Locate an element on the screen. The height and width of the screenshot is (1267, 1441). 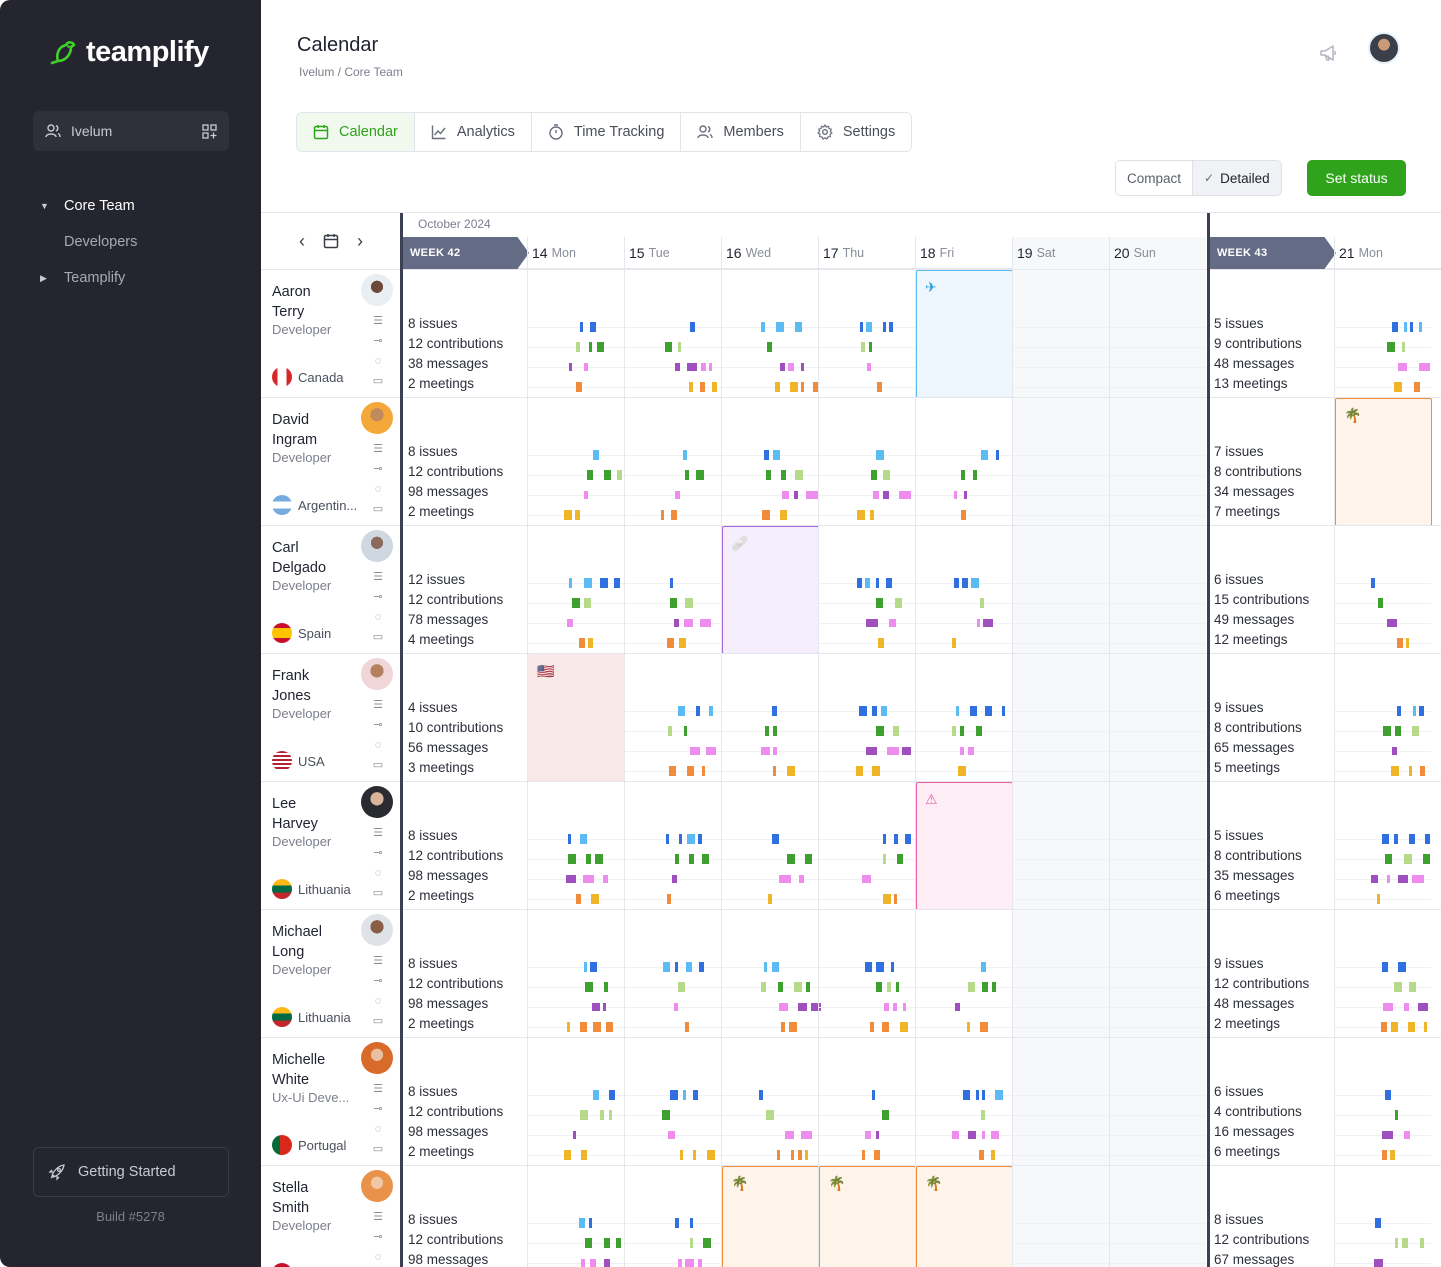
day-header: 19 Sat is located at coordinates (1060, 253).